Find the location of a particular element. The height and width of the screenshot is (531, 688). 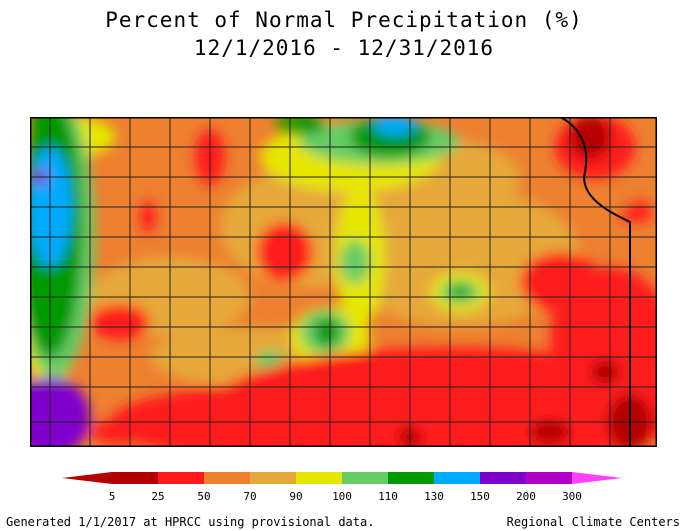

legend-tick-label: 130 is located at coordinates (434, 496).